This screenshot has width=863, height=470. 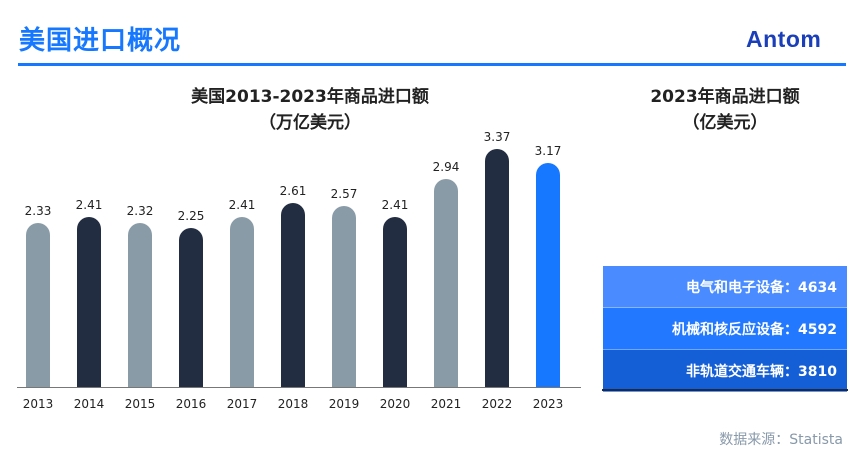 What do you see at coordinates (781, 440) in the screenshot?
I see `data-source: 数据来源：Statista` at bounding box center [781, 440].